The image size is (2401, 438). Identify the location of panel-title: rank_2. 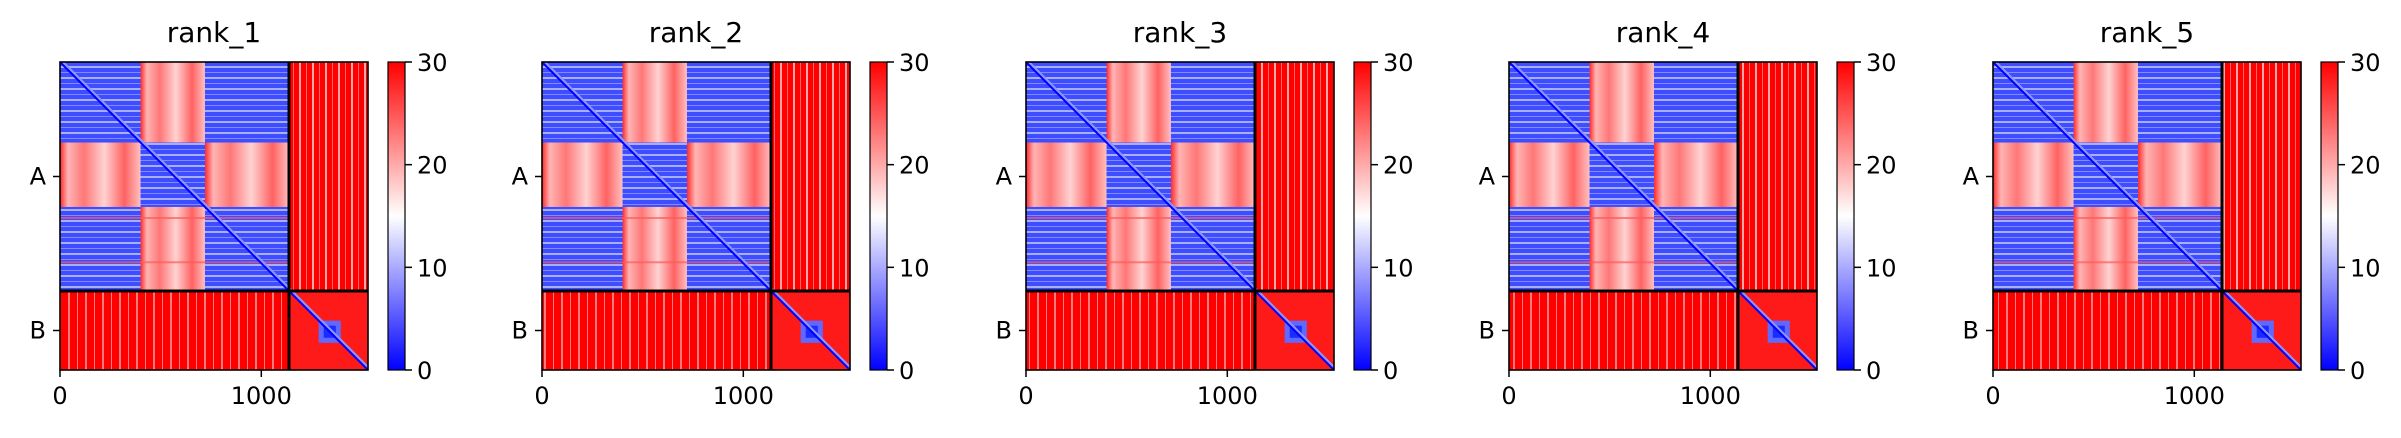
(696, 32).